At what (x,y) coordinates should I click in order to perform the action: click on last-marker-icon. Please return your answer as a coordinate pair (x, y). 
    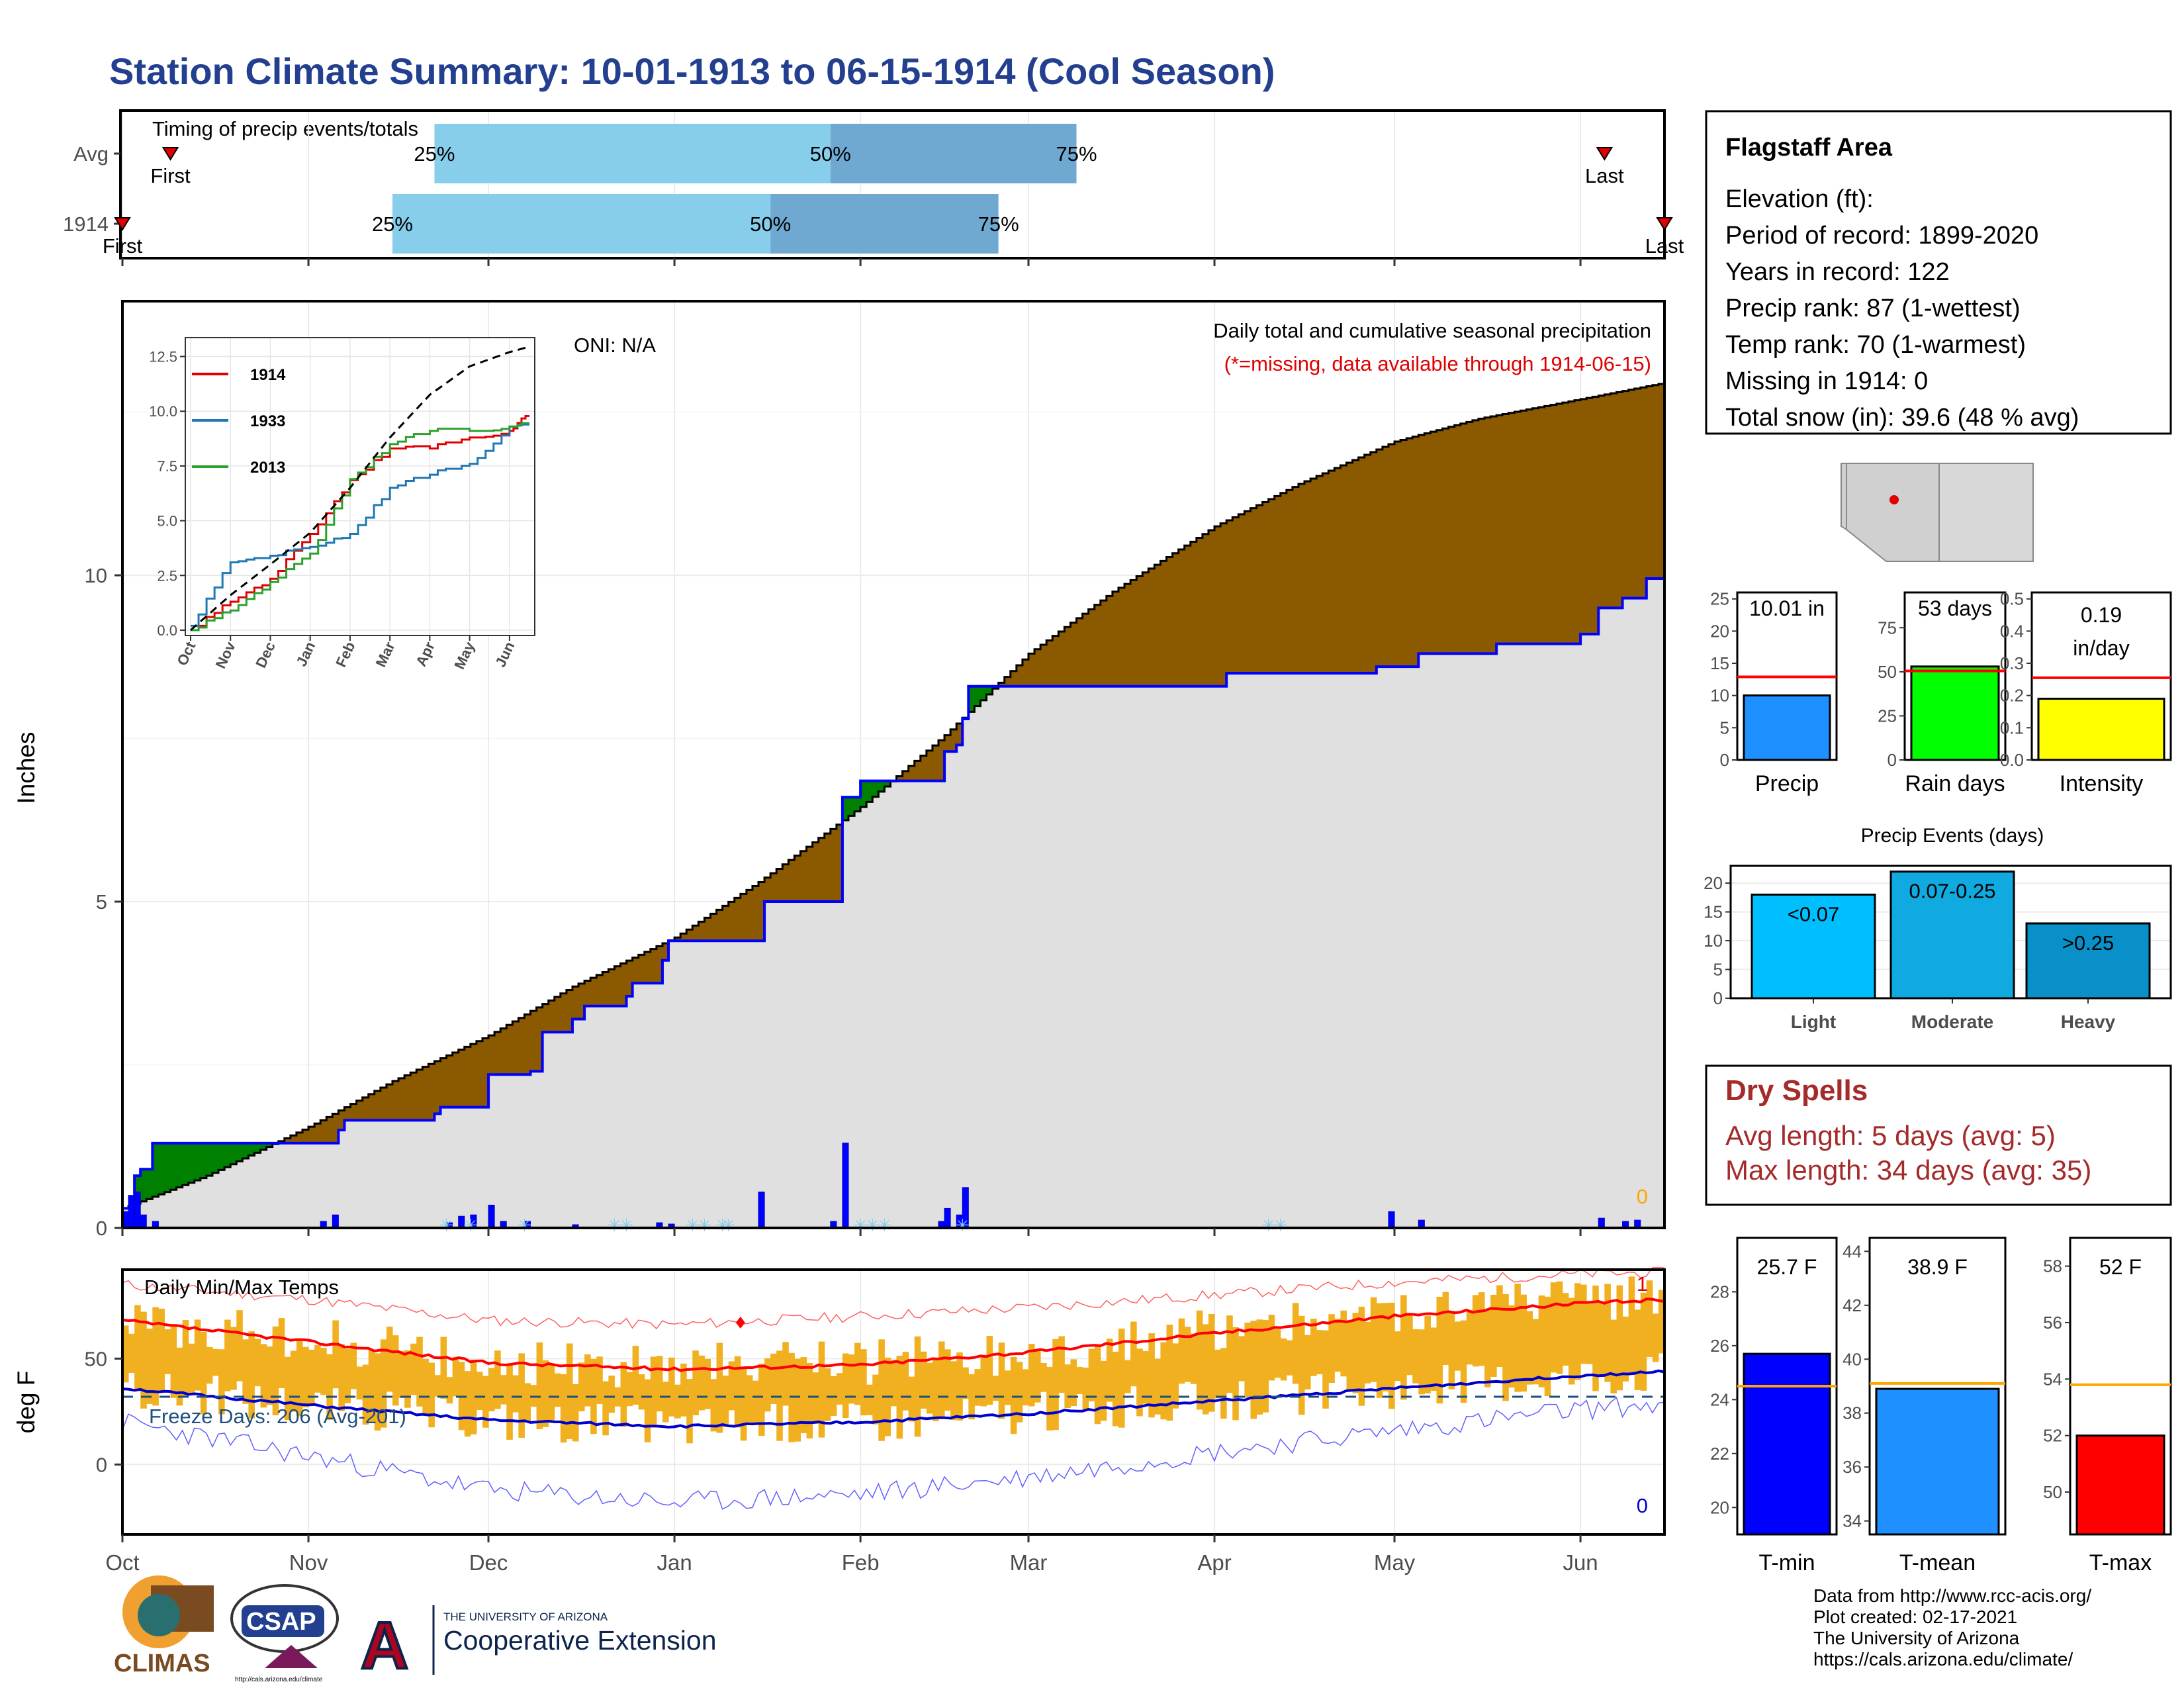
    Looking at the image, I should click on (1664, 224).